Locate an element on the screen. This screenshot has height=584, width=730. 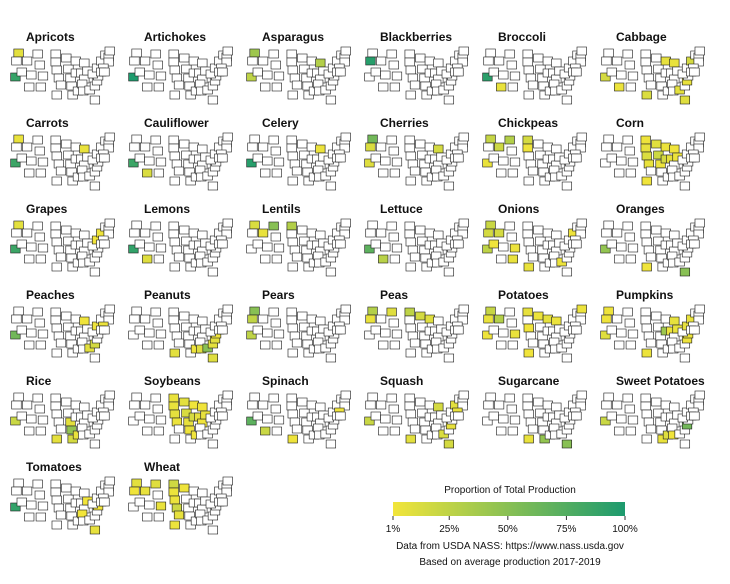
legend-title: Proportion of Total Production is located at coordinates (510, 490).